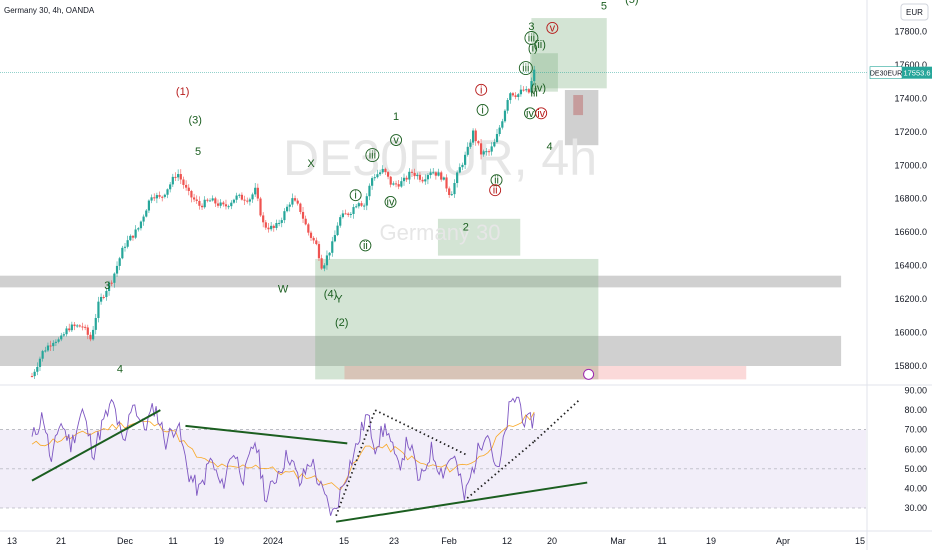  What do you see at coordinates (439, 232) in the screenshot?
I see `watermark-name: Germany 30` at bounding box center [439, 232].